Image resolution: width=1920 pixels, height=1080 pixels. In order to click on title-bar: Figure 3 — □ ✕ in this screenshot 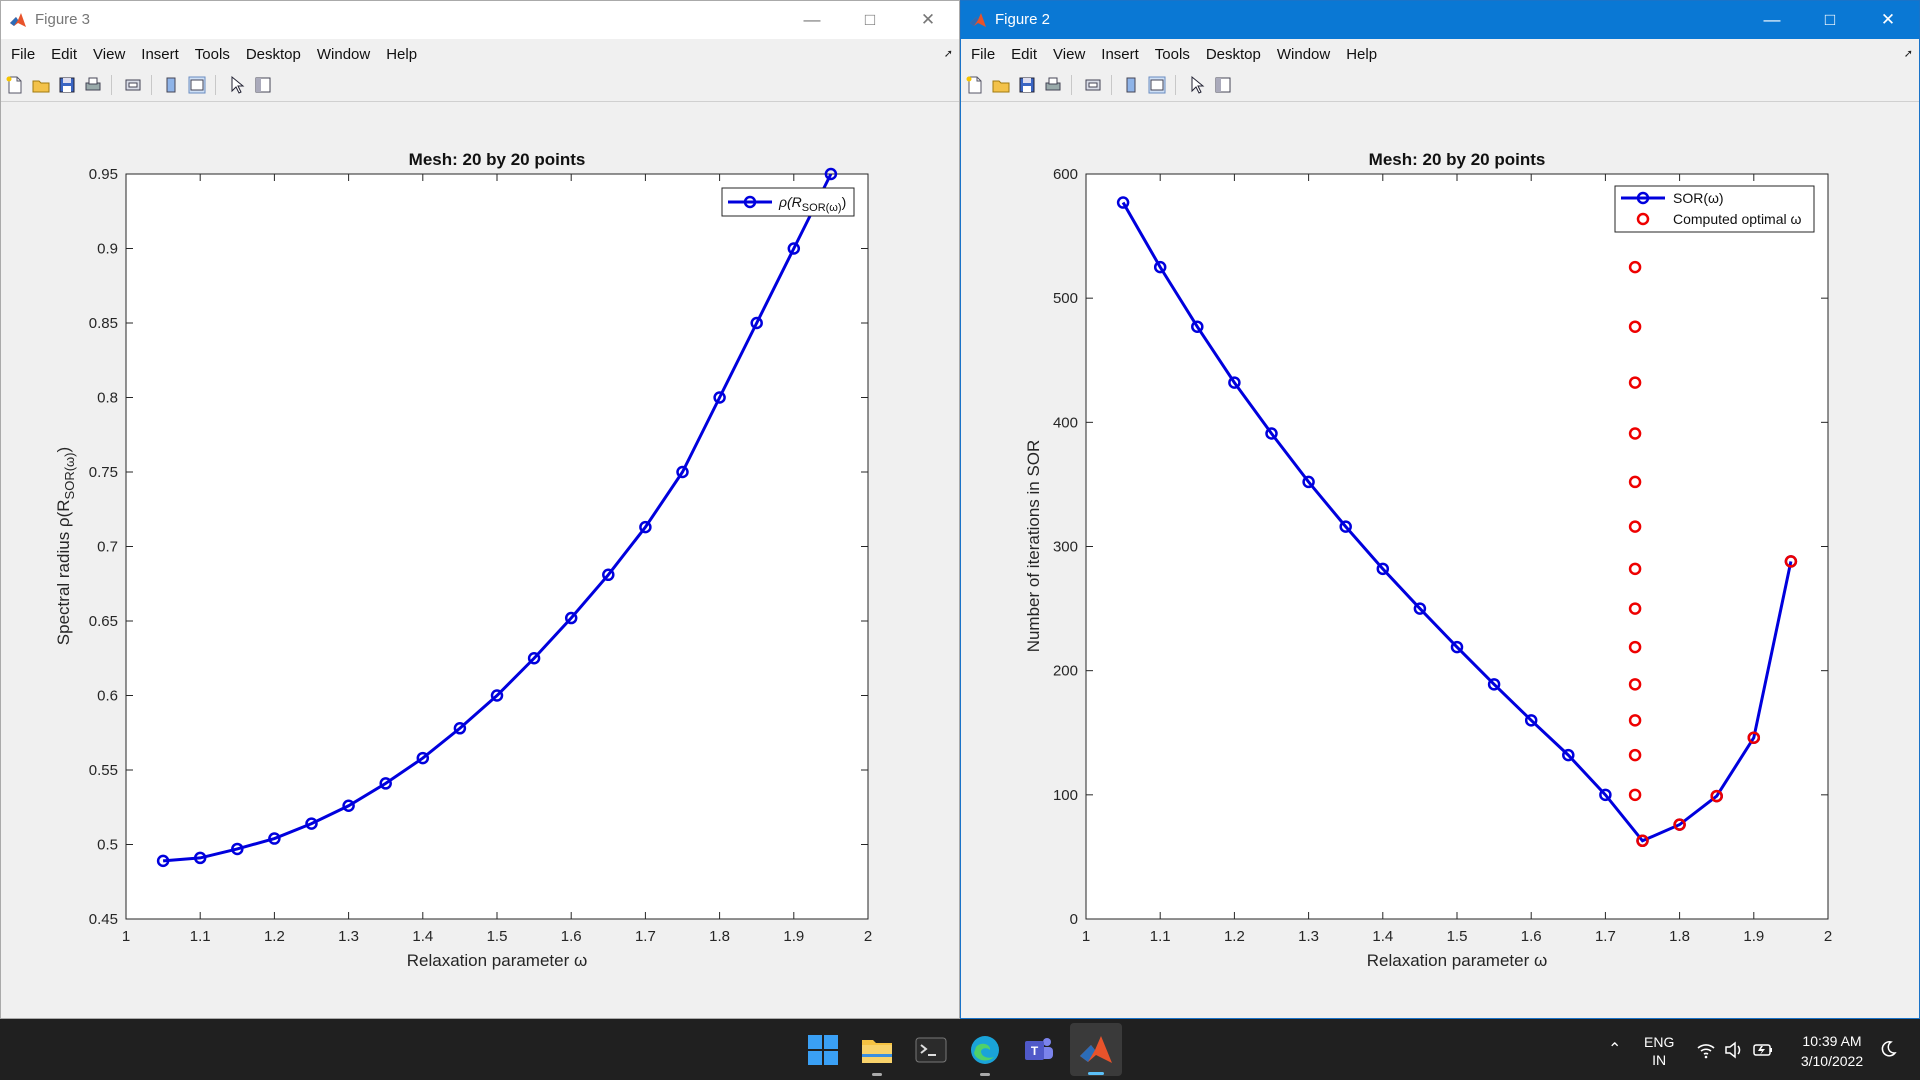, I will do `click(480, 20)`.